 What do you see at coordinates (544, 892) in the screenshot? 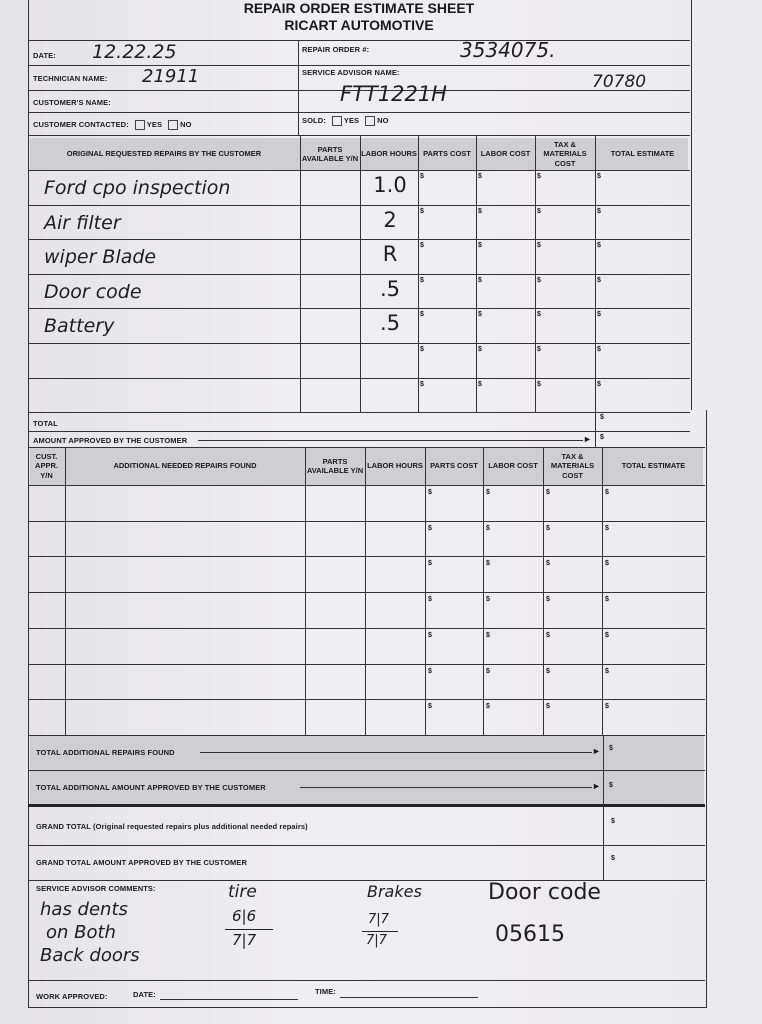
I see `door-code-label: Door code` at bounding box center [544, 892].